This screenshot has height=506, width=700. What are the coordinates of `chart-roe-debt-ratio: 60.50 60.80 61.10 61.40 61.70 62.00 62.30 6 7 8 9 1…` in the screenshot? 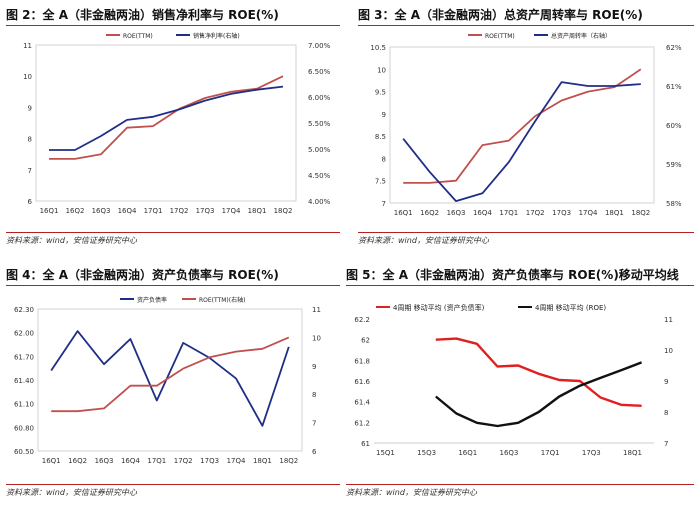 It's located at (167, 380).